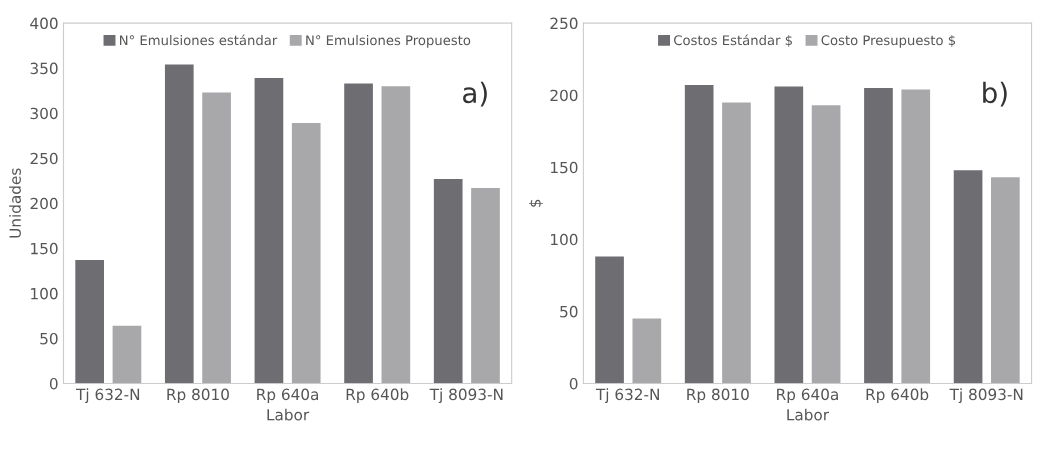 The image size is (1058, 462). What do you see at coordinates (199, 40) in the screenshot?
I see `legend-label: N° Emulsiones estándar` at bounding box center [199, 40].